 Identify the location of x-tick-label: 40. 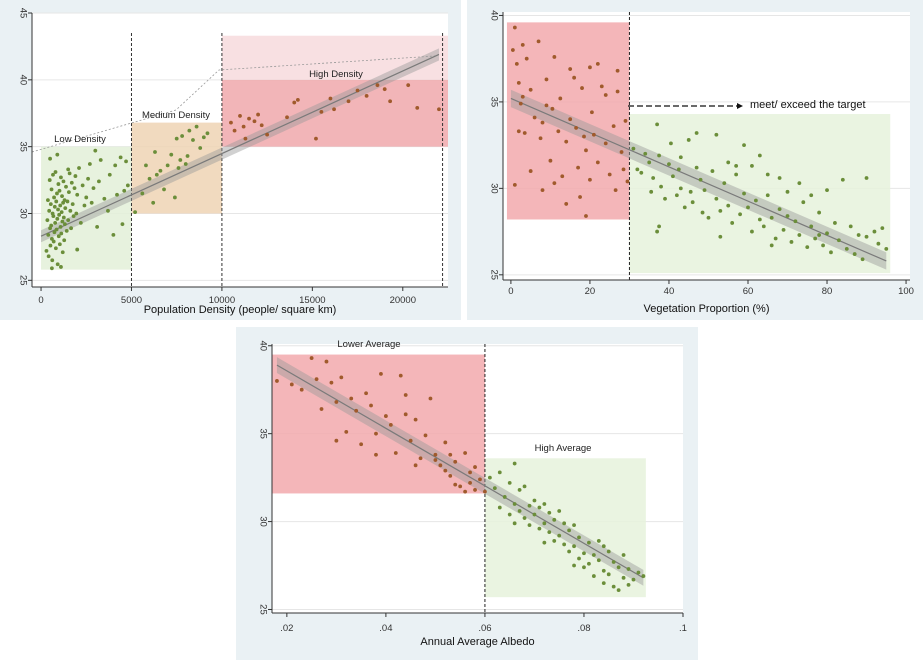
(669, 291).